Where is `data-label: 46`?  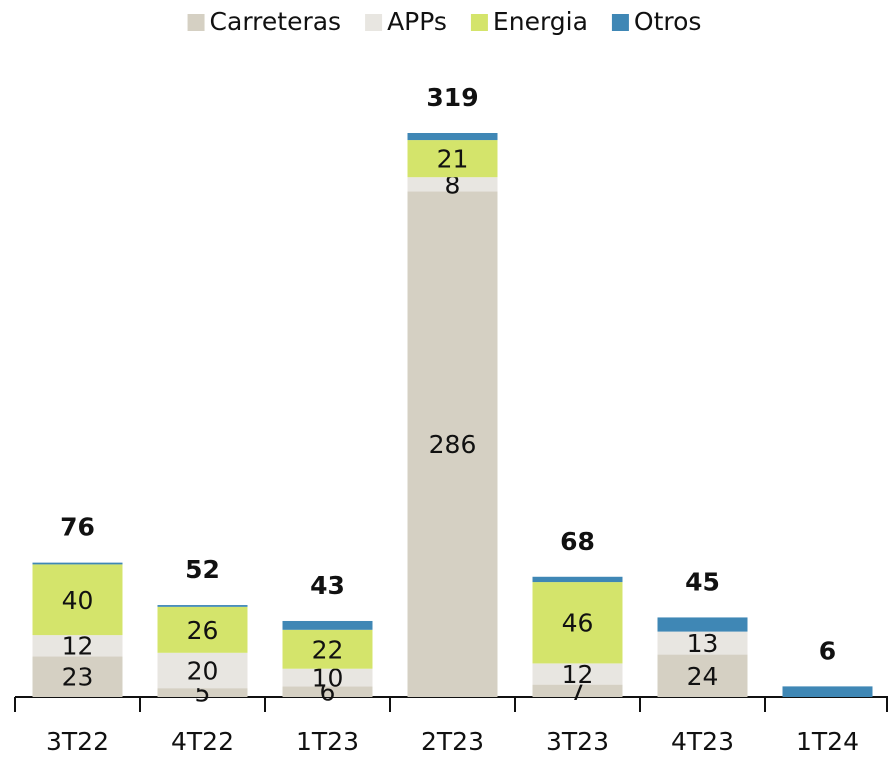 data-label: 46 is located at coordinates (578, 623).